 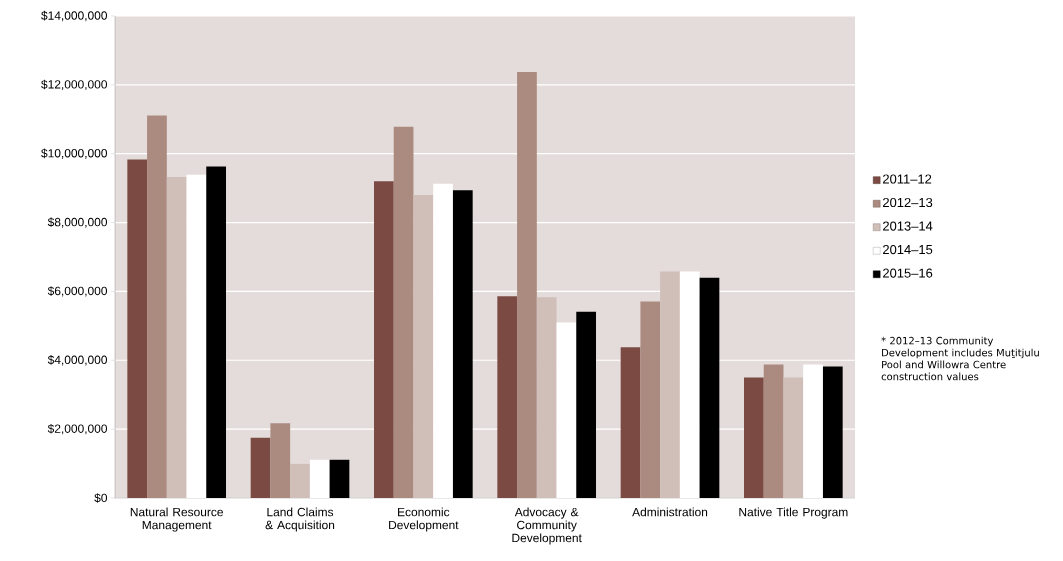 What do you see at coordinates (77, 429) in the screenshot?
I see `y-tick-label: $2,000,000` at bounding box center [77, 429].